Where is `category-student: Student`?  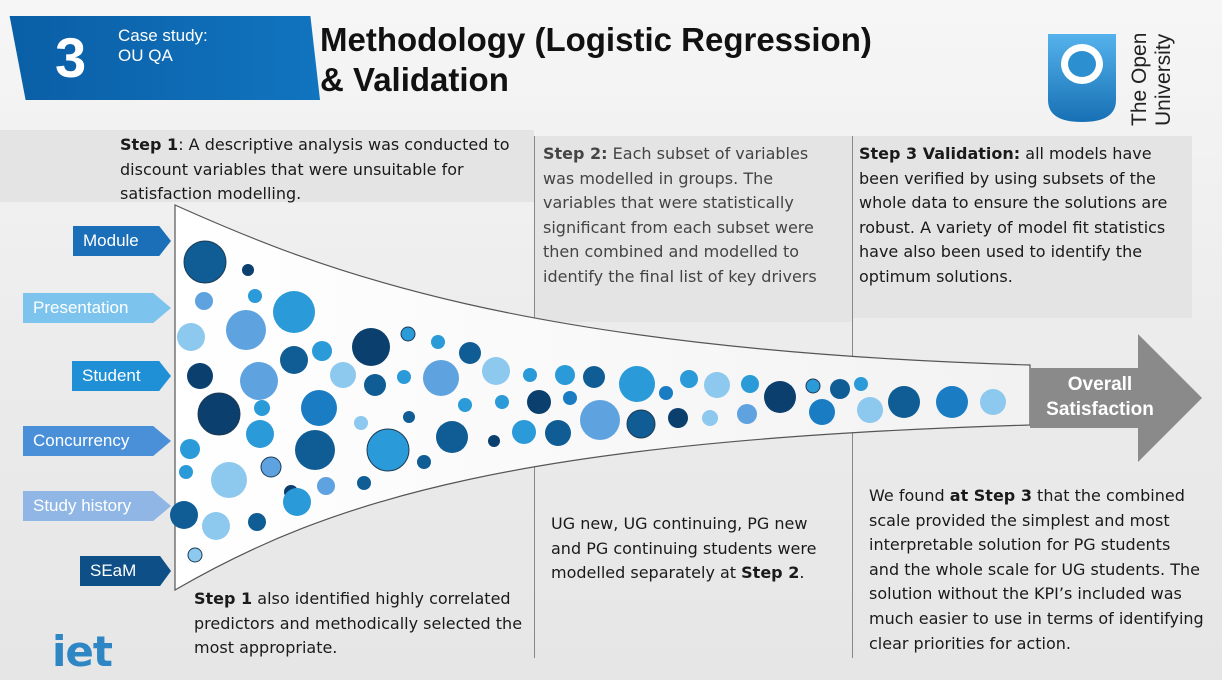 category-student: Student is located at coordinates (121, 376).